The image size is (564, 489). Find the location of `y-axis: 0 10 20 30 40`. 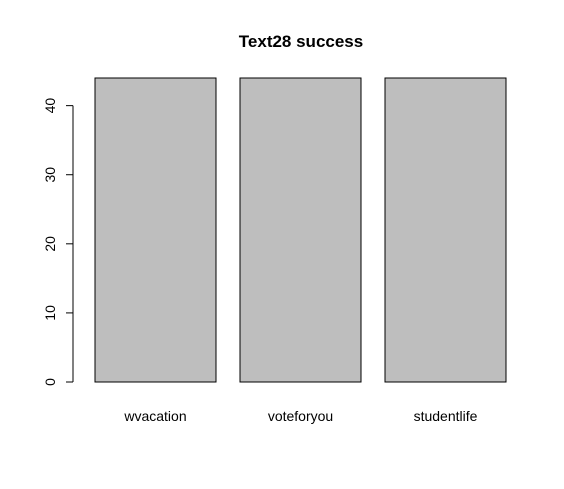

y-axis: 0 10 20 30 40 is located at coordinates (58, 242).